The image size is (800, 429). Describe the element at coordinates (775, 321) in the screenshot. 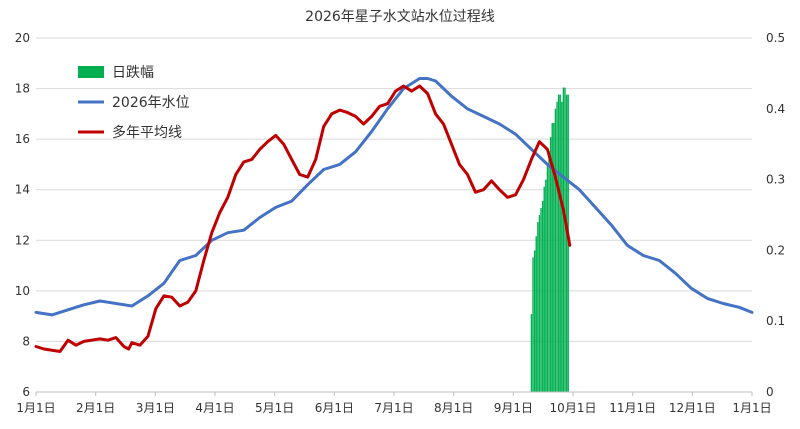

I see `y-right-tick-label: 0.1` at that location.